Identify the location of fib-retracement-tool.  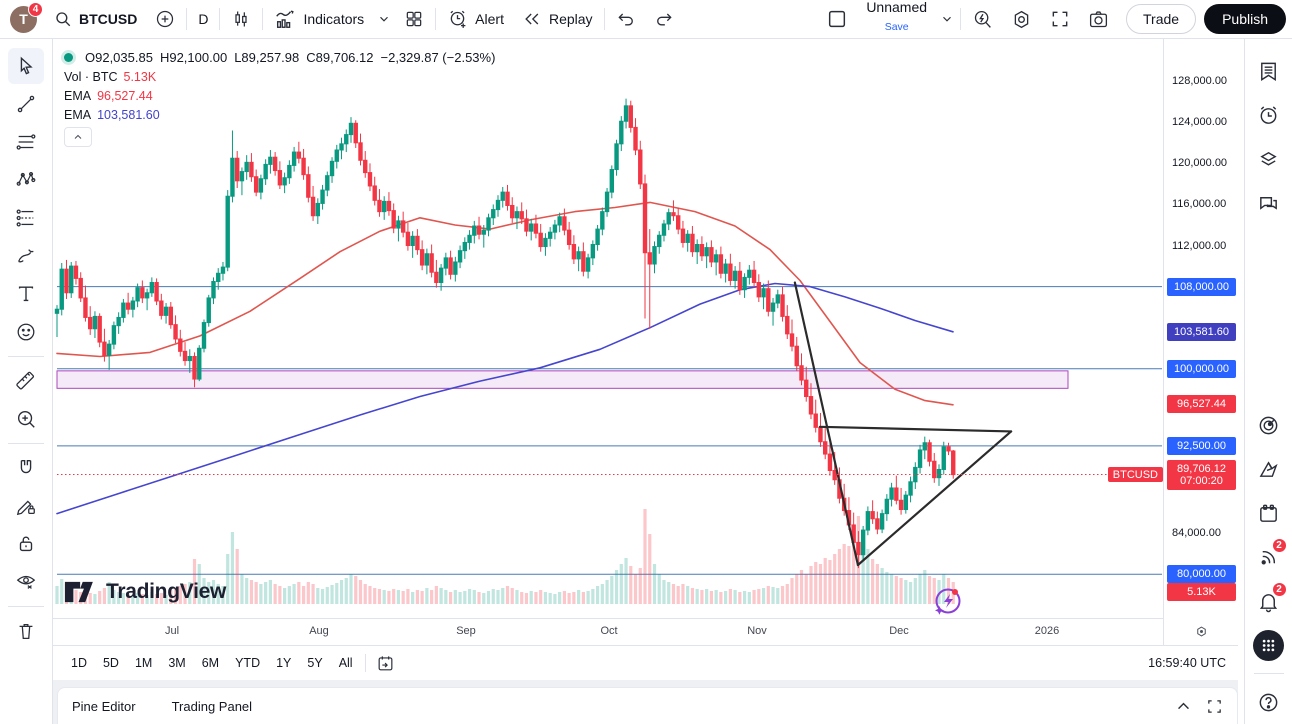
(26, 218).